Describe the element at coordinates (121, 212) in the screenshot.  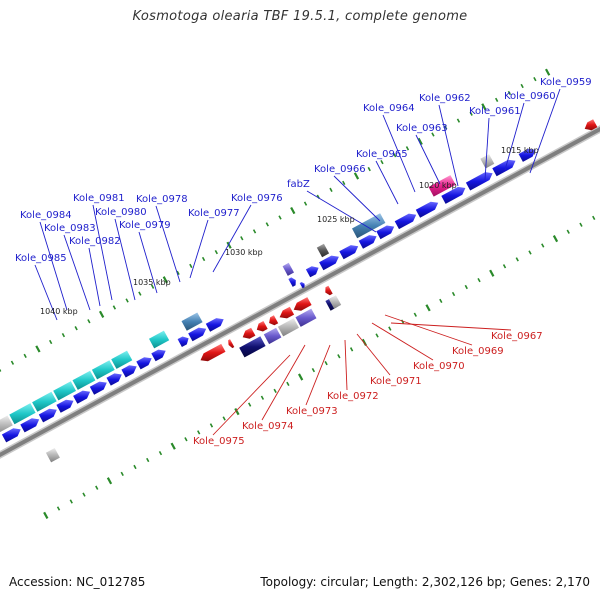
I see `forward-gene-label: Kole_0980` at that location.